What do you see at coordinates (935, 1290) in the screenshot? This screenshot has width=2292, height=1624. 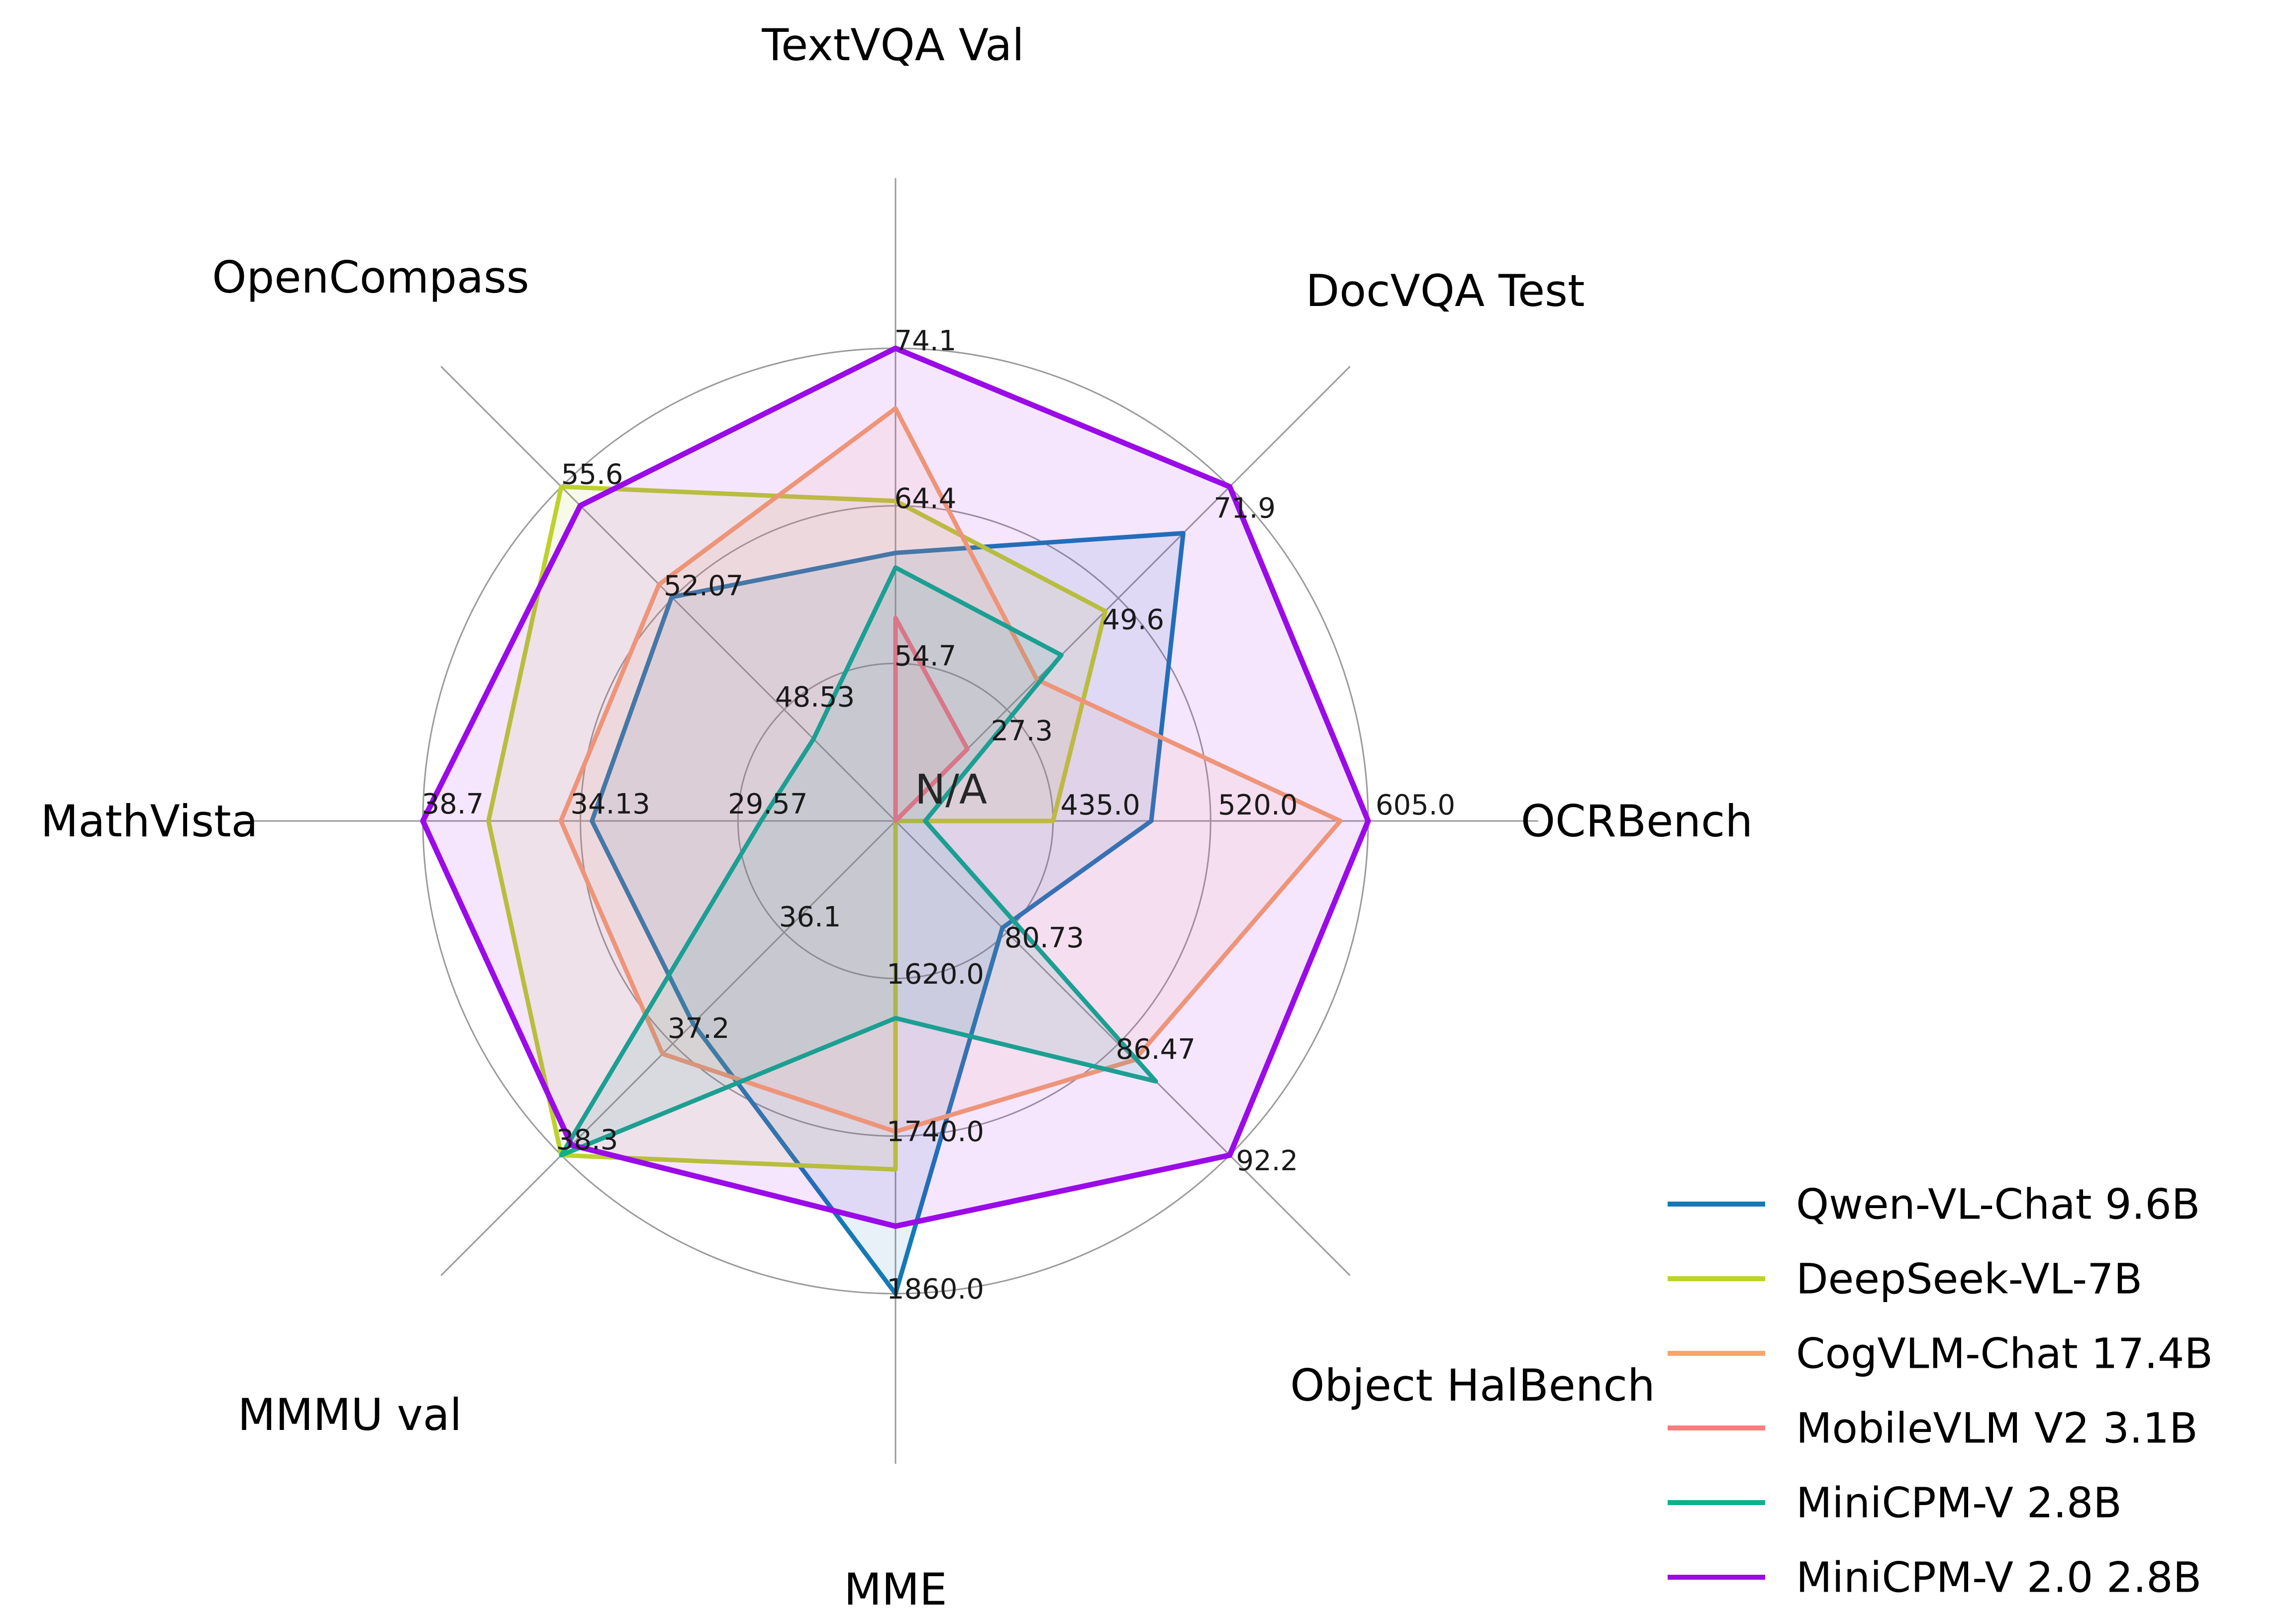 I see `tick-label: 1860.0` at bounding box center [935, 1290].